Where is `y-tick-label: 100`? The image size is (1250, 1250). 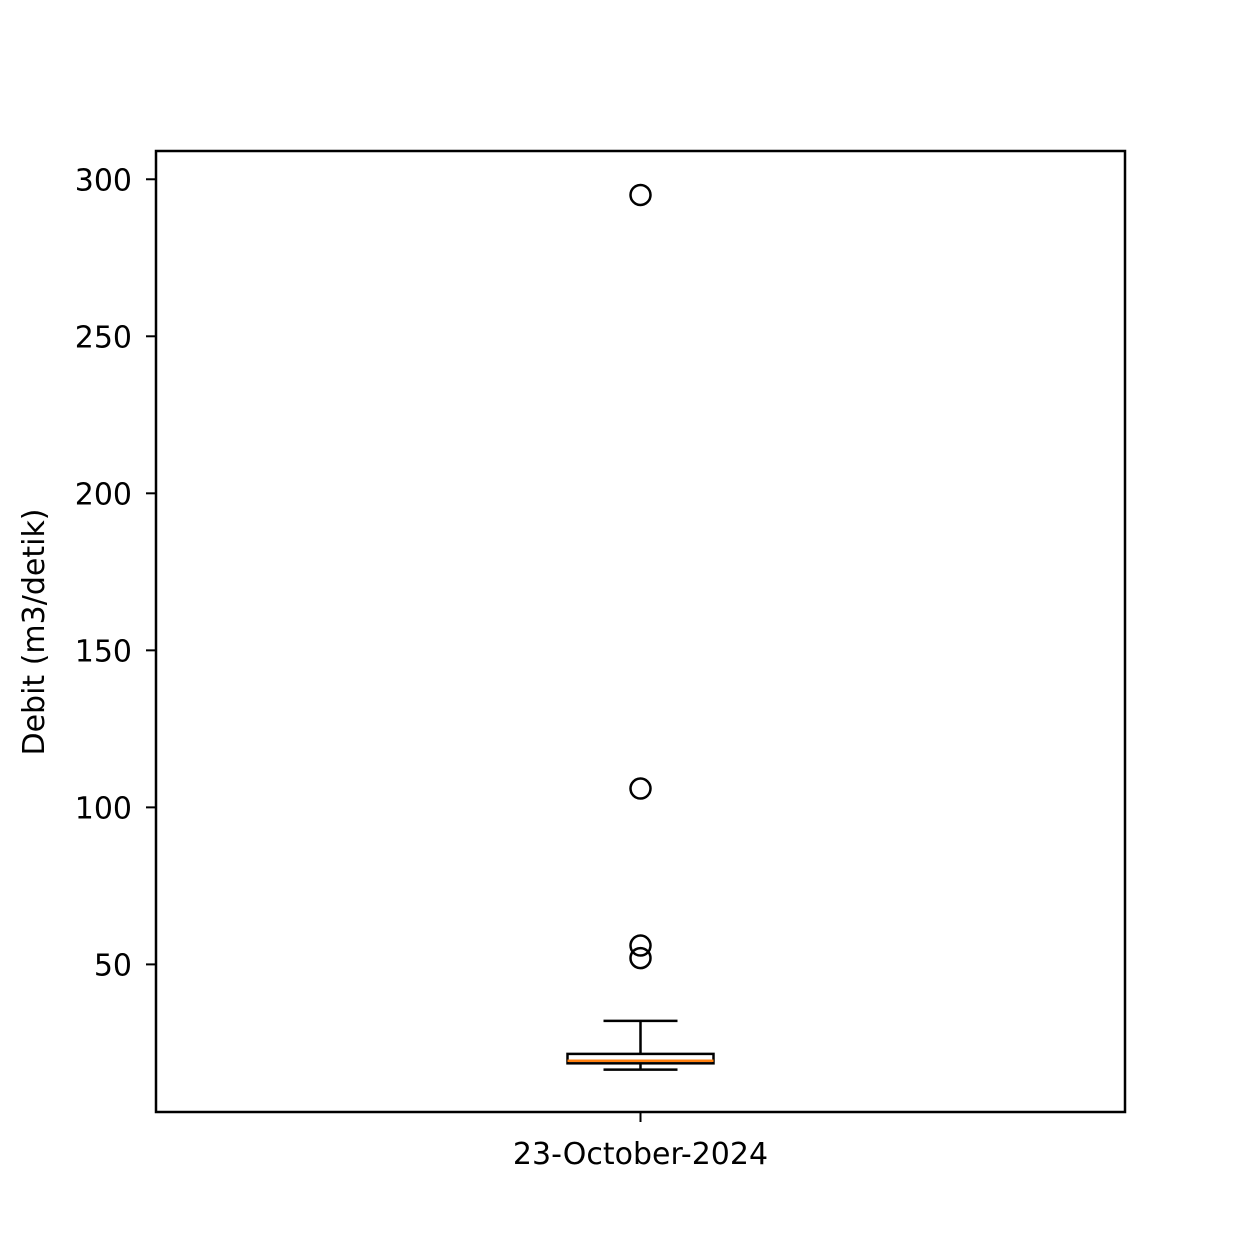 y-tick-label: 100 is located at coordinates (103, 808).